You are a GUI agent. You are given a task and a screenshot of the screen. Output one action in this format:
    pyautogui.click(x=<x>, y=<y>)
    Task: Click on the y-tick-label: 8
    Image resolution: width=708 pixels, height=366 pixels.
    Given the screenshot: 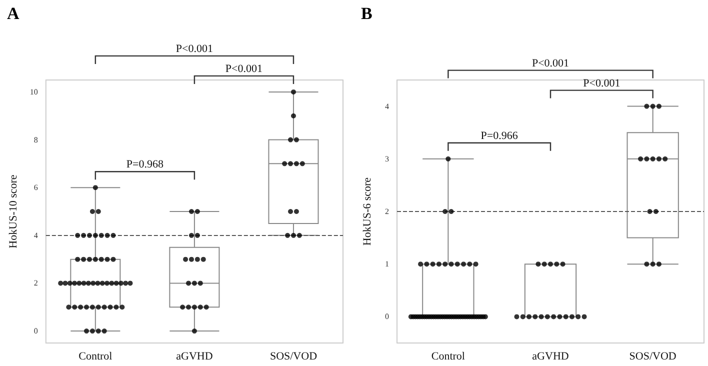 What is the action you would take?
    pyautogui.click(x=36, y=139)
    